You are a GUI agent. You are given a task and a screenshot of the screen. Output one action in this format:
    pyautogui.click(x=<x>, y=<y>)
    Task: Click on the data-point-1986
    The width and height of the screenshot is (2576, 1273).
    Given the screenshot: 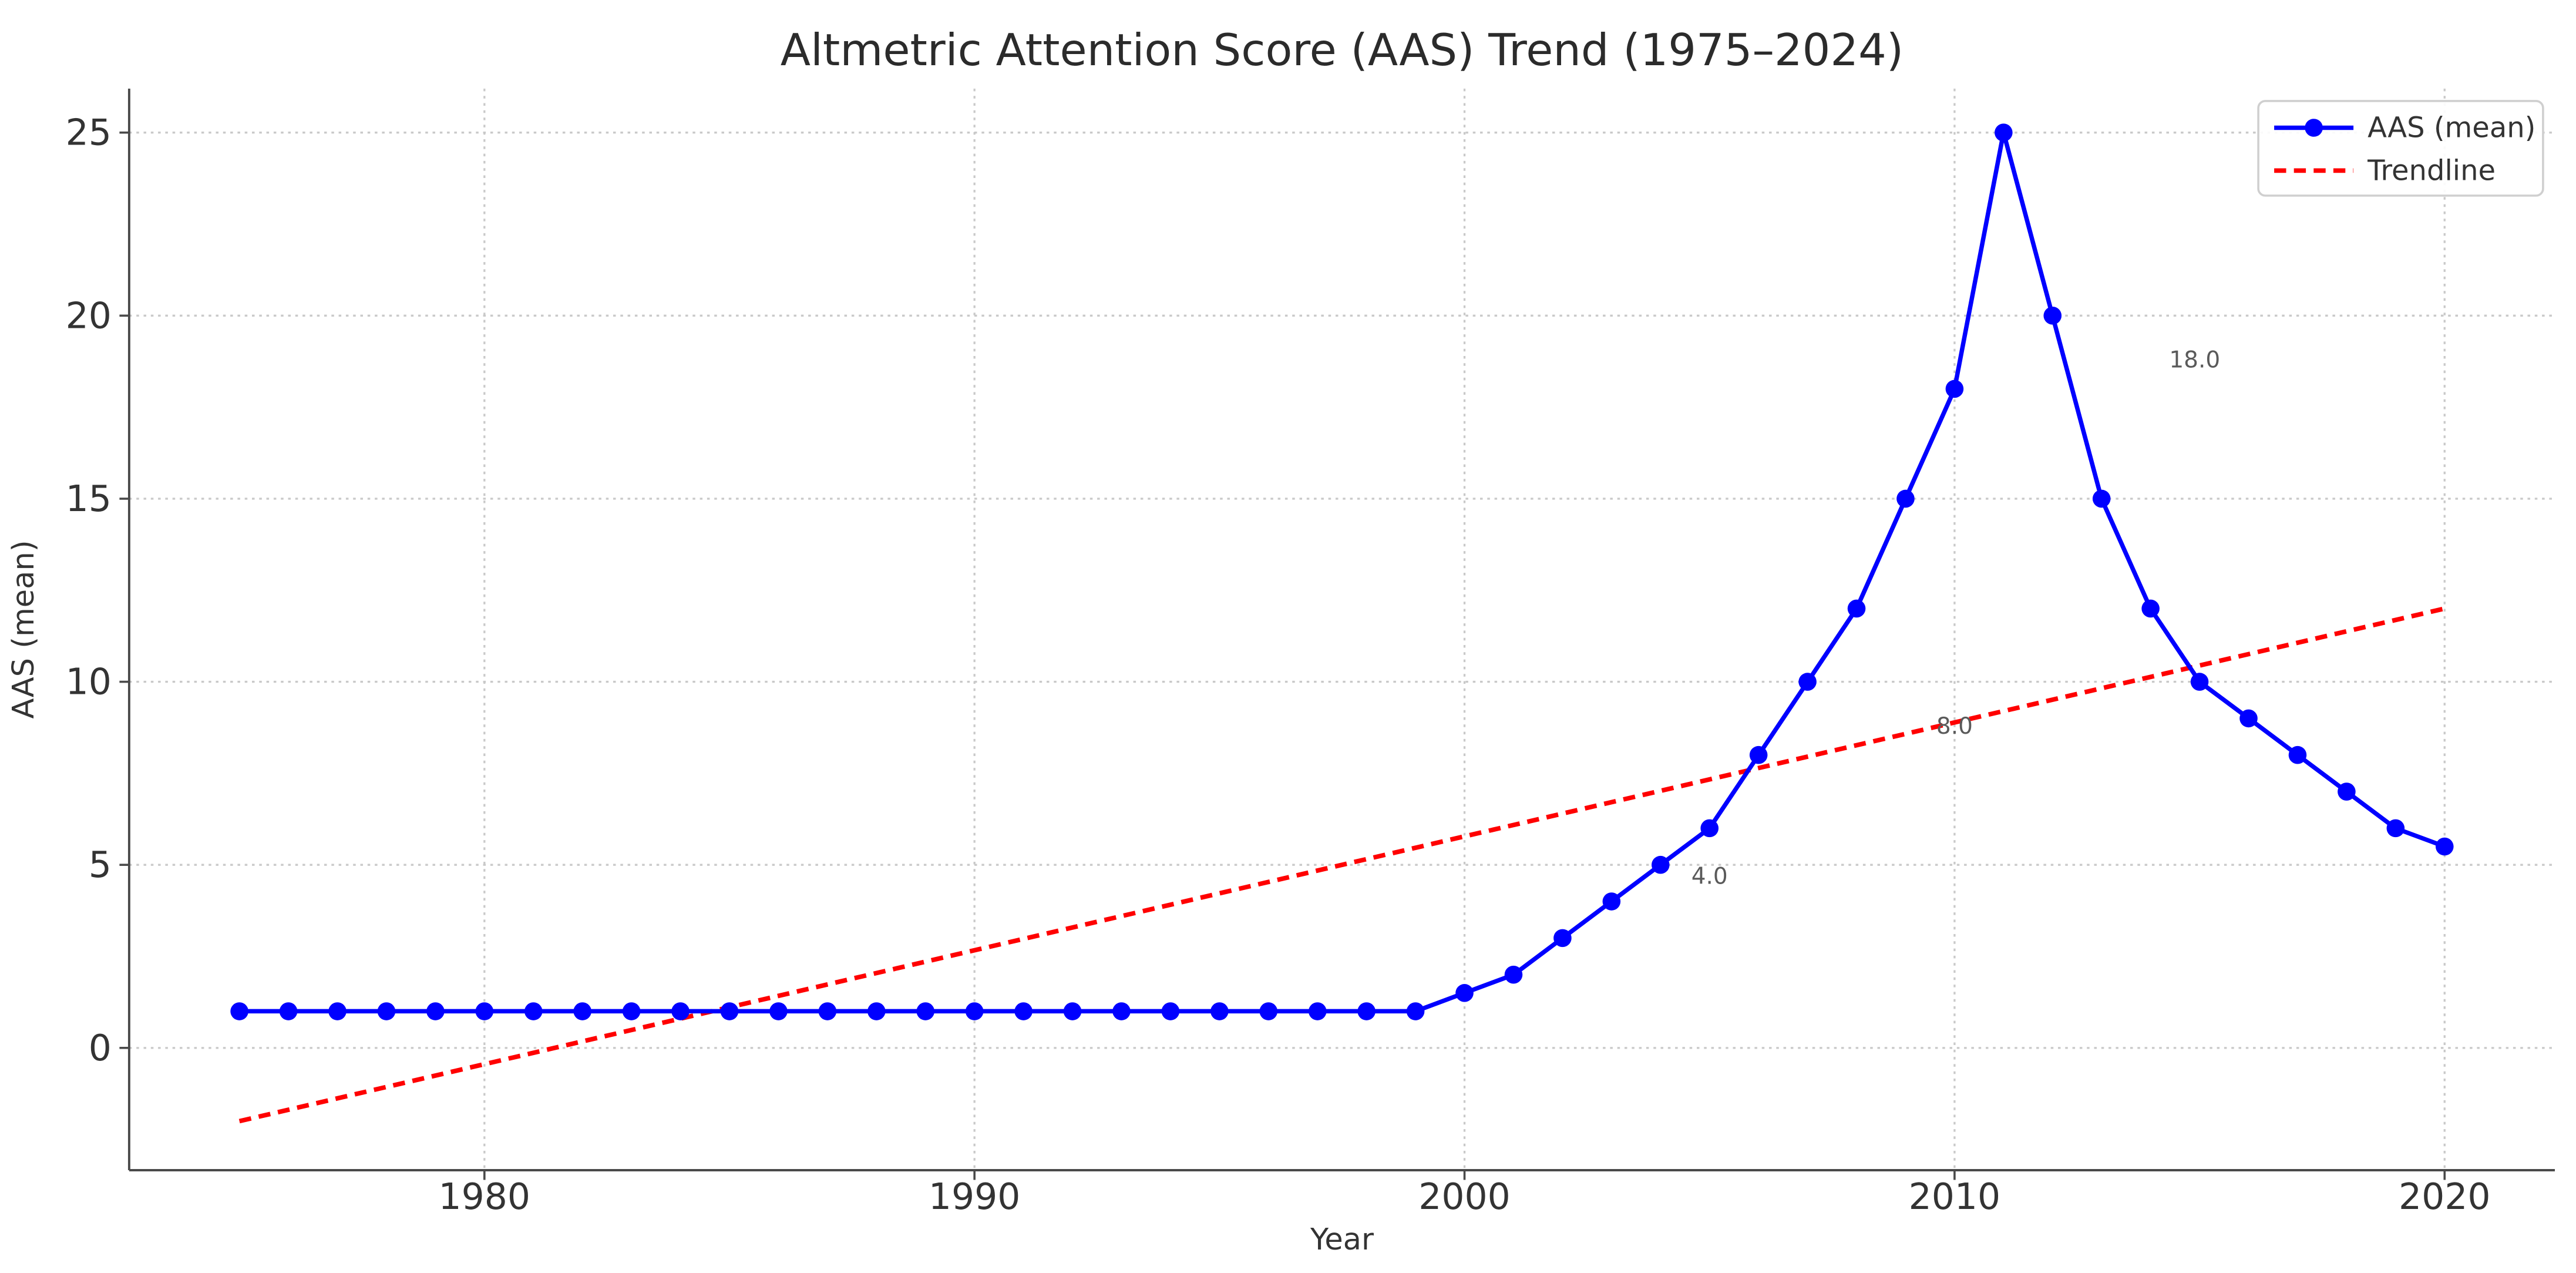 What is the action you would take?
    pyautogui.click(x=778, y=1011)
    